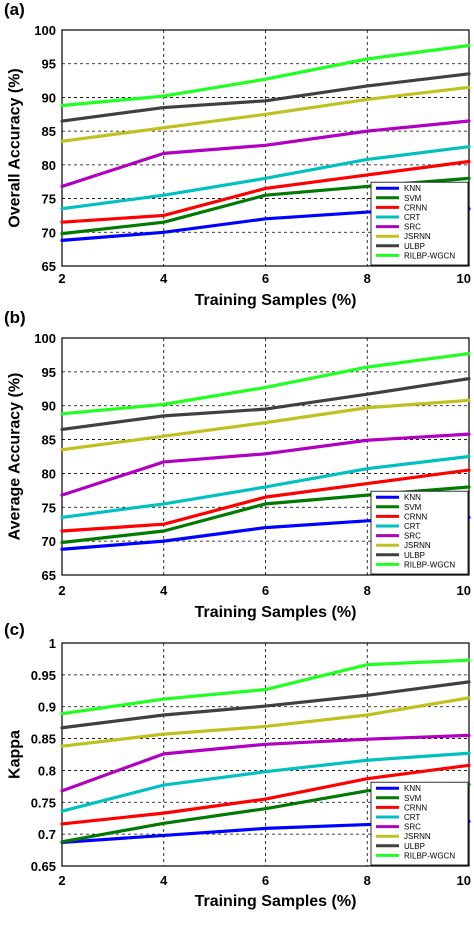 The width and height of the screenshot is (474, 936). I want to click on y-tick-label: 0.8, so click(47, 770).